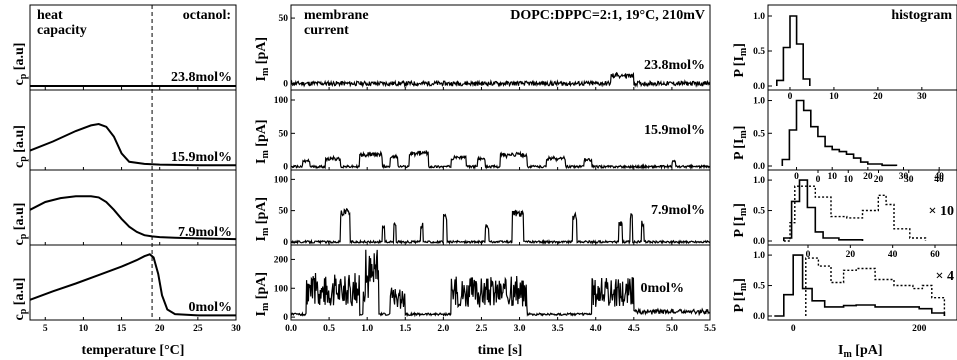  Describe the element at coordinates (860, 351) in the screenshot. I see `x-axis-label: Im [pA]` at that location.